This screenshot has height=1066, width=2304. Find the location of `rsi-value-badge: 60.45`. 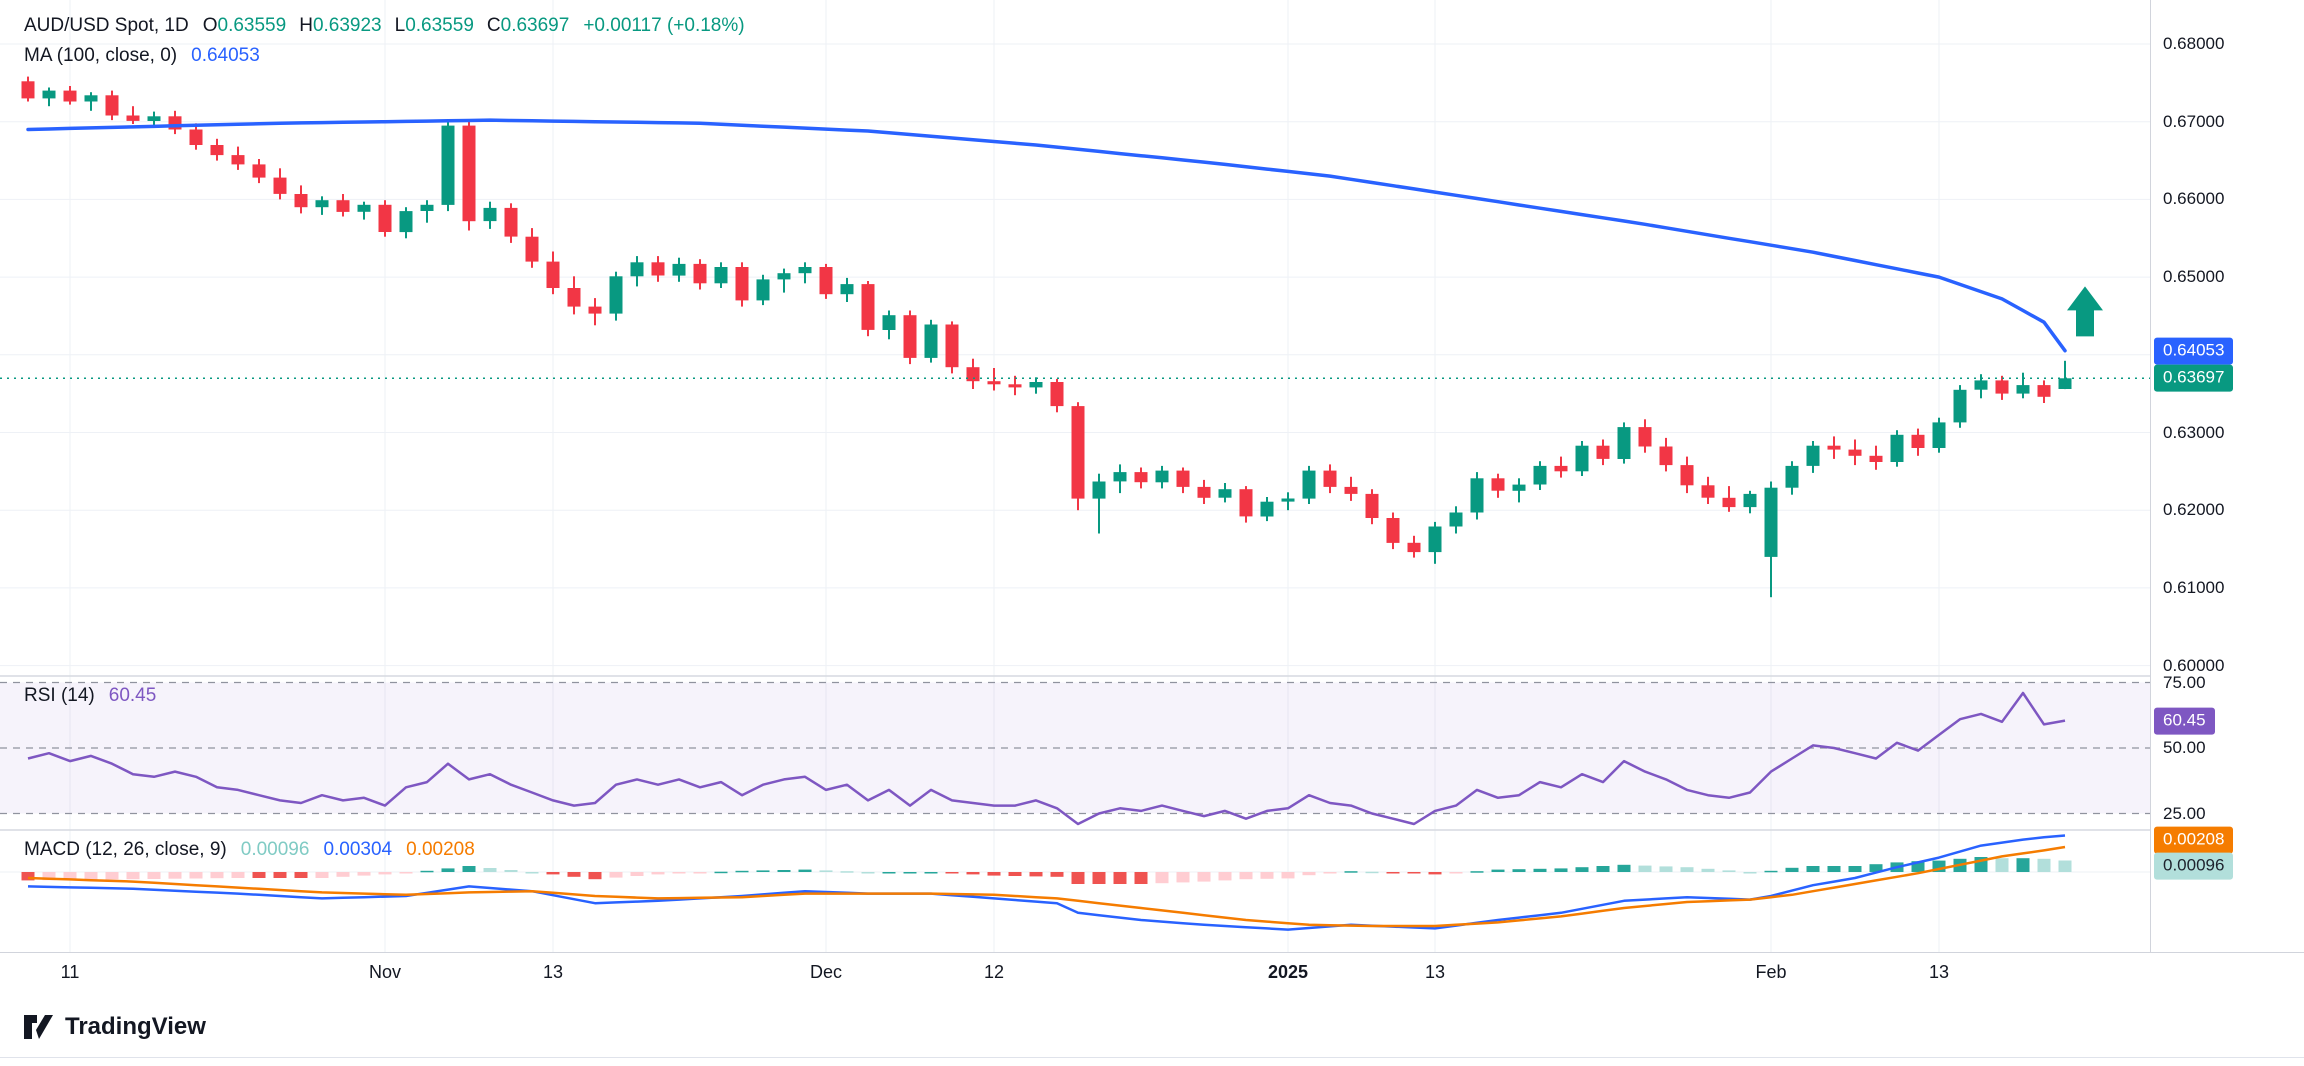

rsi-value-badge: 60.45 is located at coordinates (2184, 721).